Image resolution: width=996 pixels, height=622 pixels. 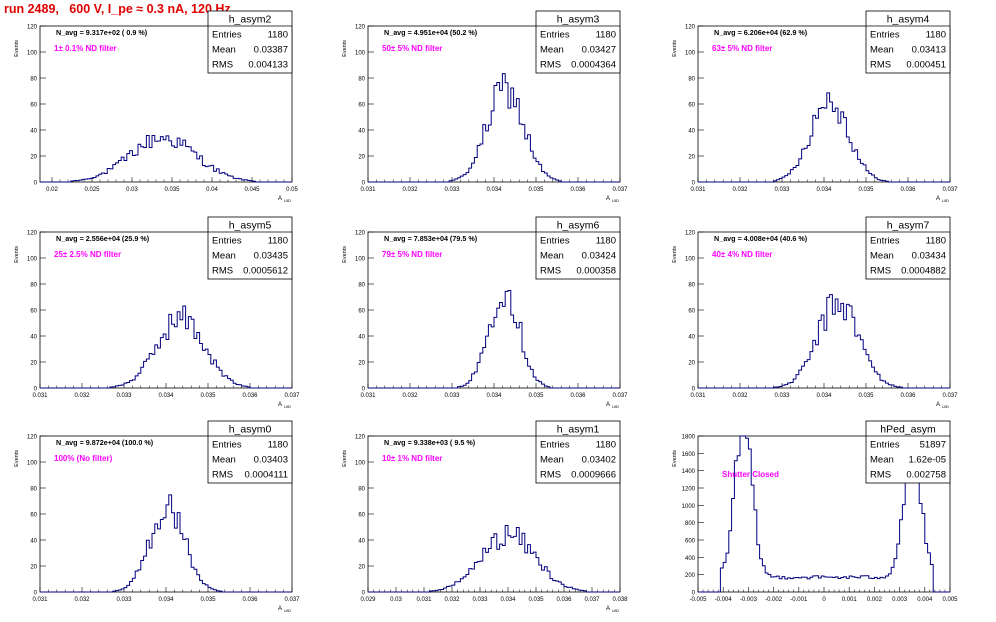 I want to click on x-tick-label: 0.003, so click(x=900, y=600).